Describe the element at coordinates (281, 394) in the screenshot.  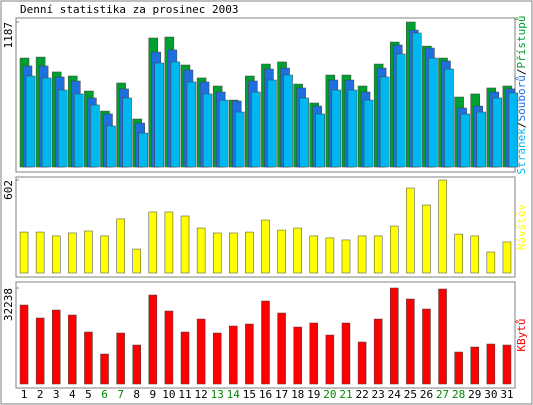
I see `x-tick-label: 17` at that location.